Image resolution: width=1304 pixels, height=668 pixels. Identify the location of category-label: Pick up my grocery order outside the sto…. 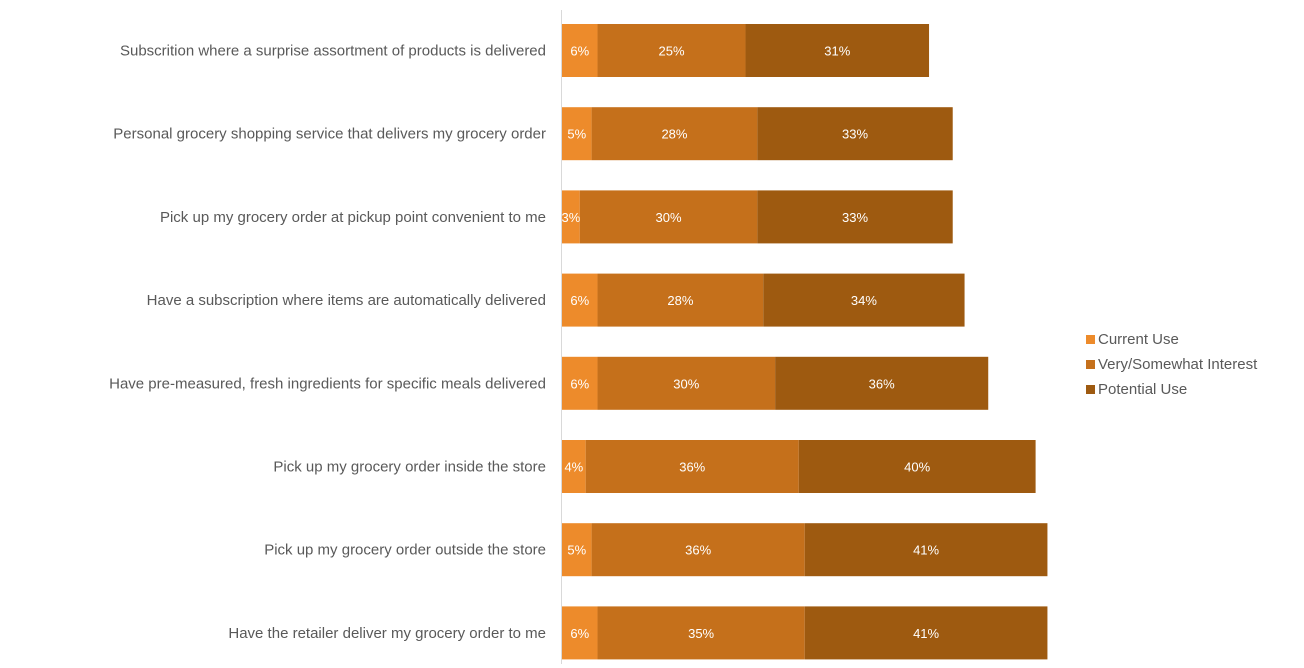
(405, 550).